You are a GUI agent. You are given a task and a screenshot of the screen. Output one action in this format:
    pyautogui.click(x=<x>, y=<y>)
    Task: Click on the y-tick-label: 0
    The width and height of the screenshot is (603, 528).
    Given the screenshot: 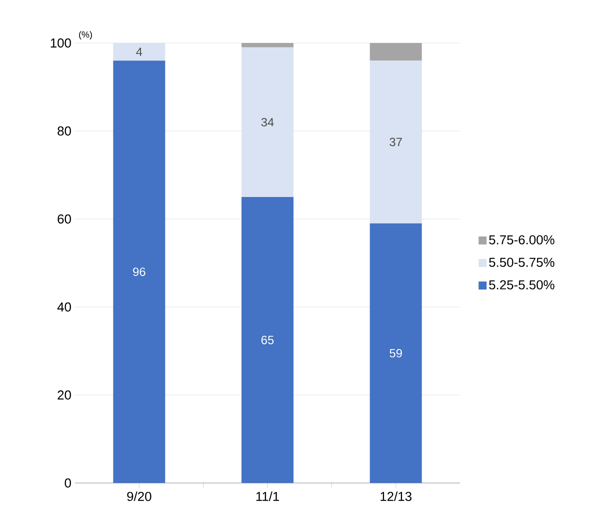 What is the action you would take?
    pyautogui.click(x=67, y=483)
    